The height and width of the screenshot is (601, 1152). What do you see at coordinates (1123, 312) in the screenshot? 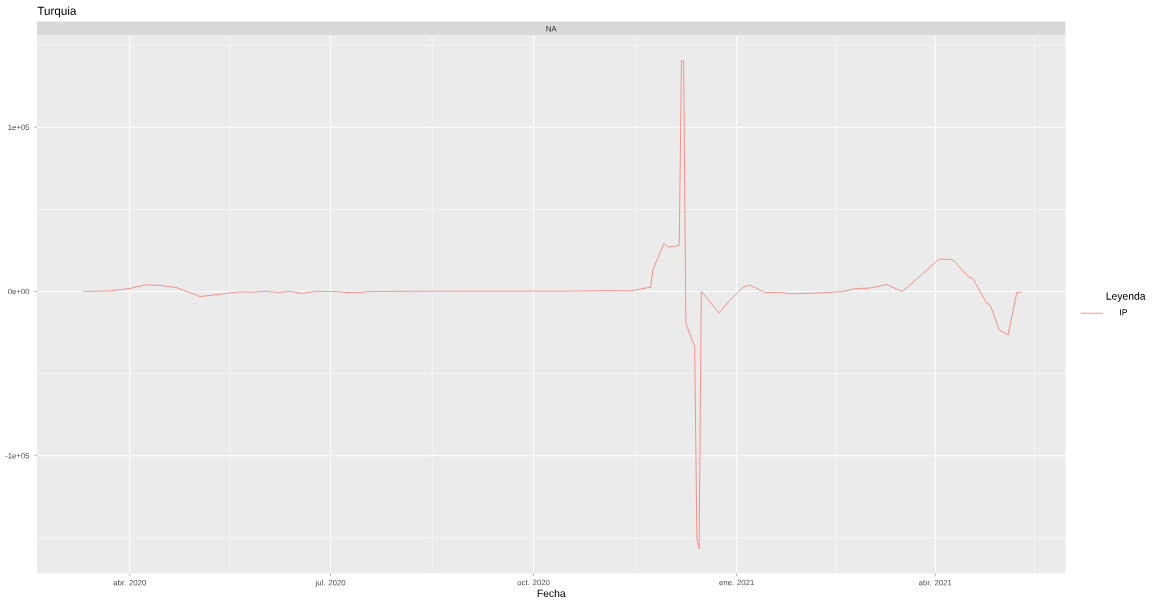
I see `legend-label: IP` at bounding box center [1123, 312].